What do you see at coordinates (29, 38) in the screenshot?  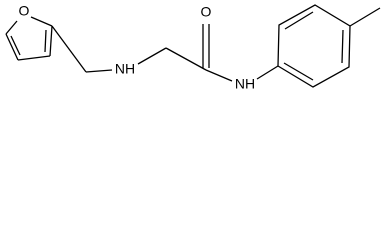 I see `furan-ring` at bounding box center [29, 38].